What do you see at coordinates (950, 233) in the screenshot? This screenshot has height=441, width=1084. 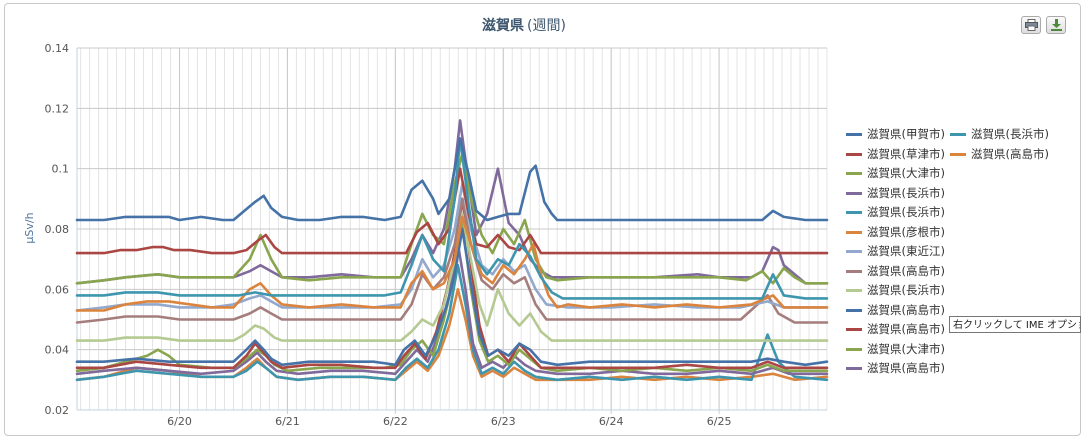 I see `legend-row: 滋賀県(彦根市)` at bounding box center [950, 233].